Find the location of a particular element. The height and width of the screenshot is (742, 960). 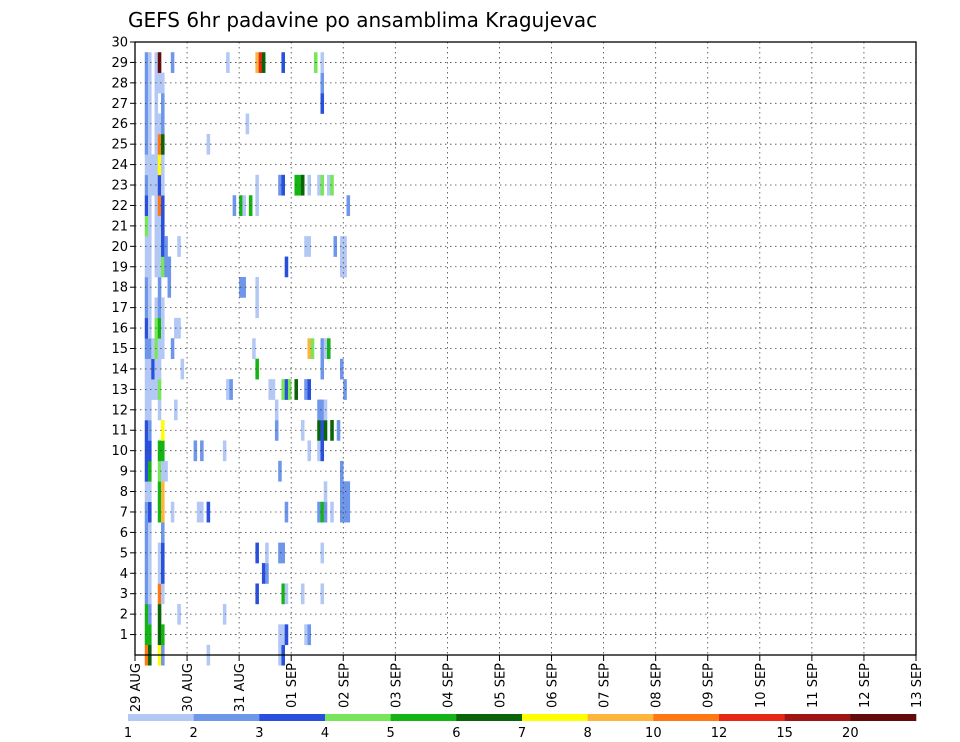

y-tick-label: 14 is located at coordinates (119, 369).